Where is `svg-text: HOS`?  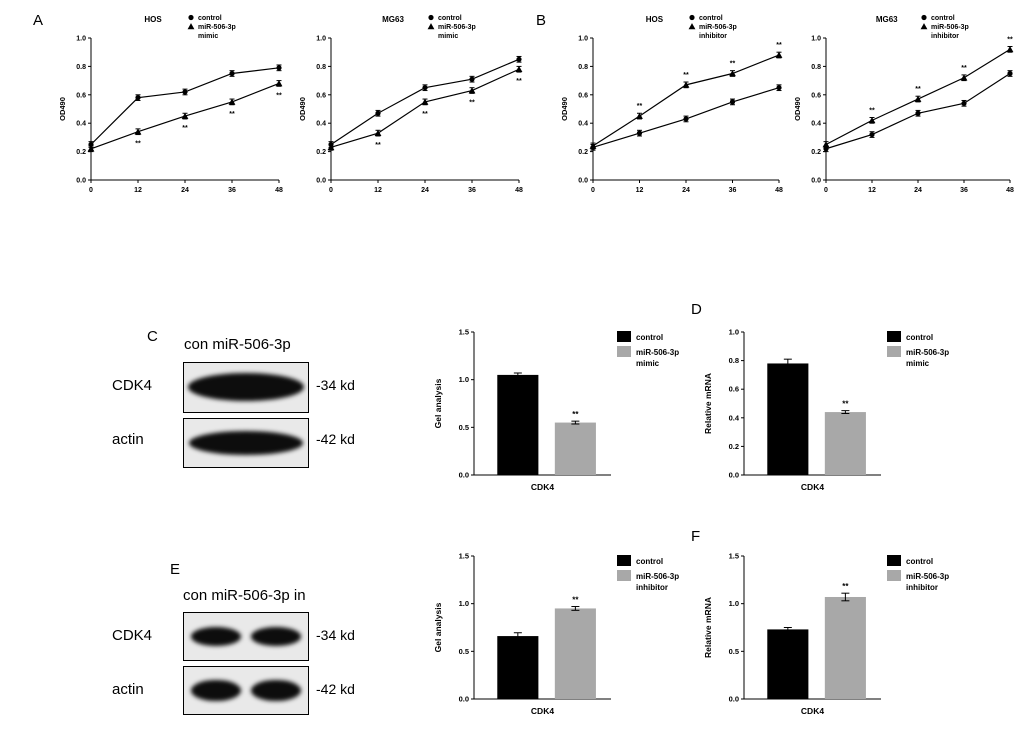
svg-text: HOS is located at coordinates (153, 19).